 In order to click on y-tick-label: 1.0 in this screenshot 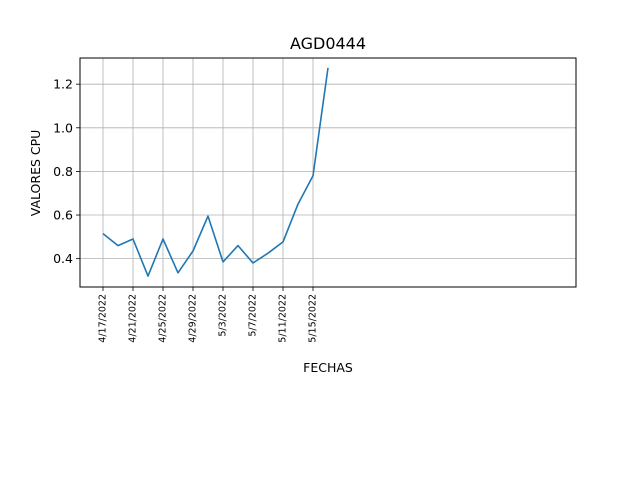, I will do `click(63, 127)`.